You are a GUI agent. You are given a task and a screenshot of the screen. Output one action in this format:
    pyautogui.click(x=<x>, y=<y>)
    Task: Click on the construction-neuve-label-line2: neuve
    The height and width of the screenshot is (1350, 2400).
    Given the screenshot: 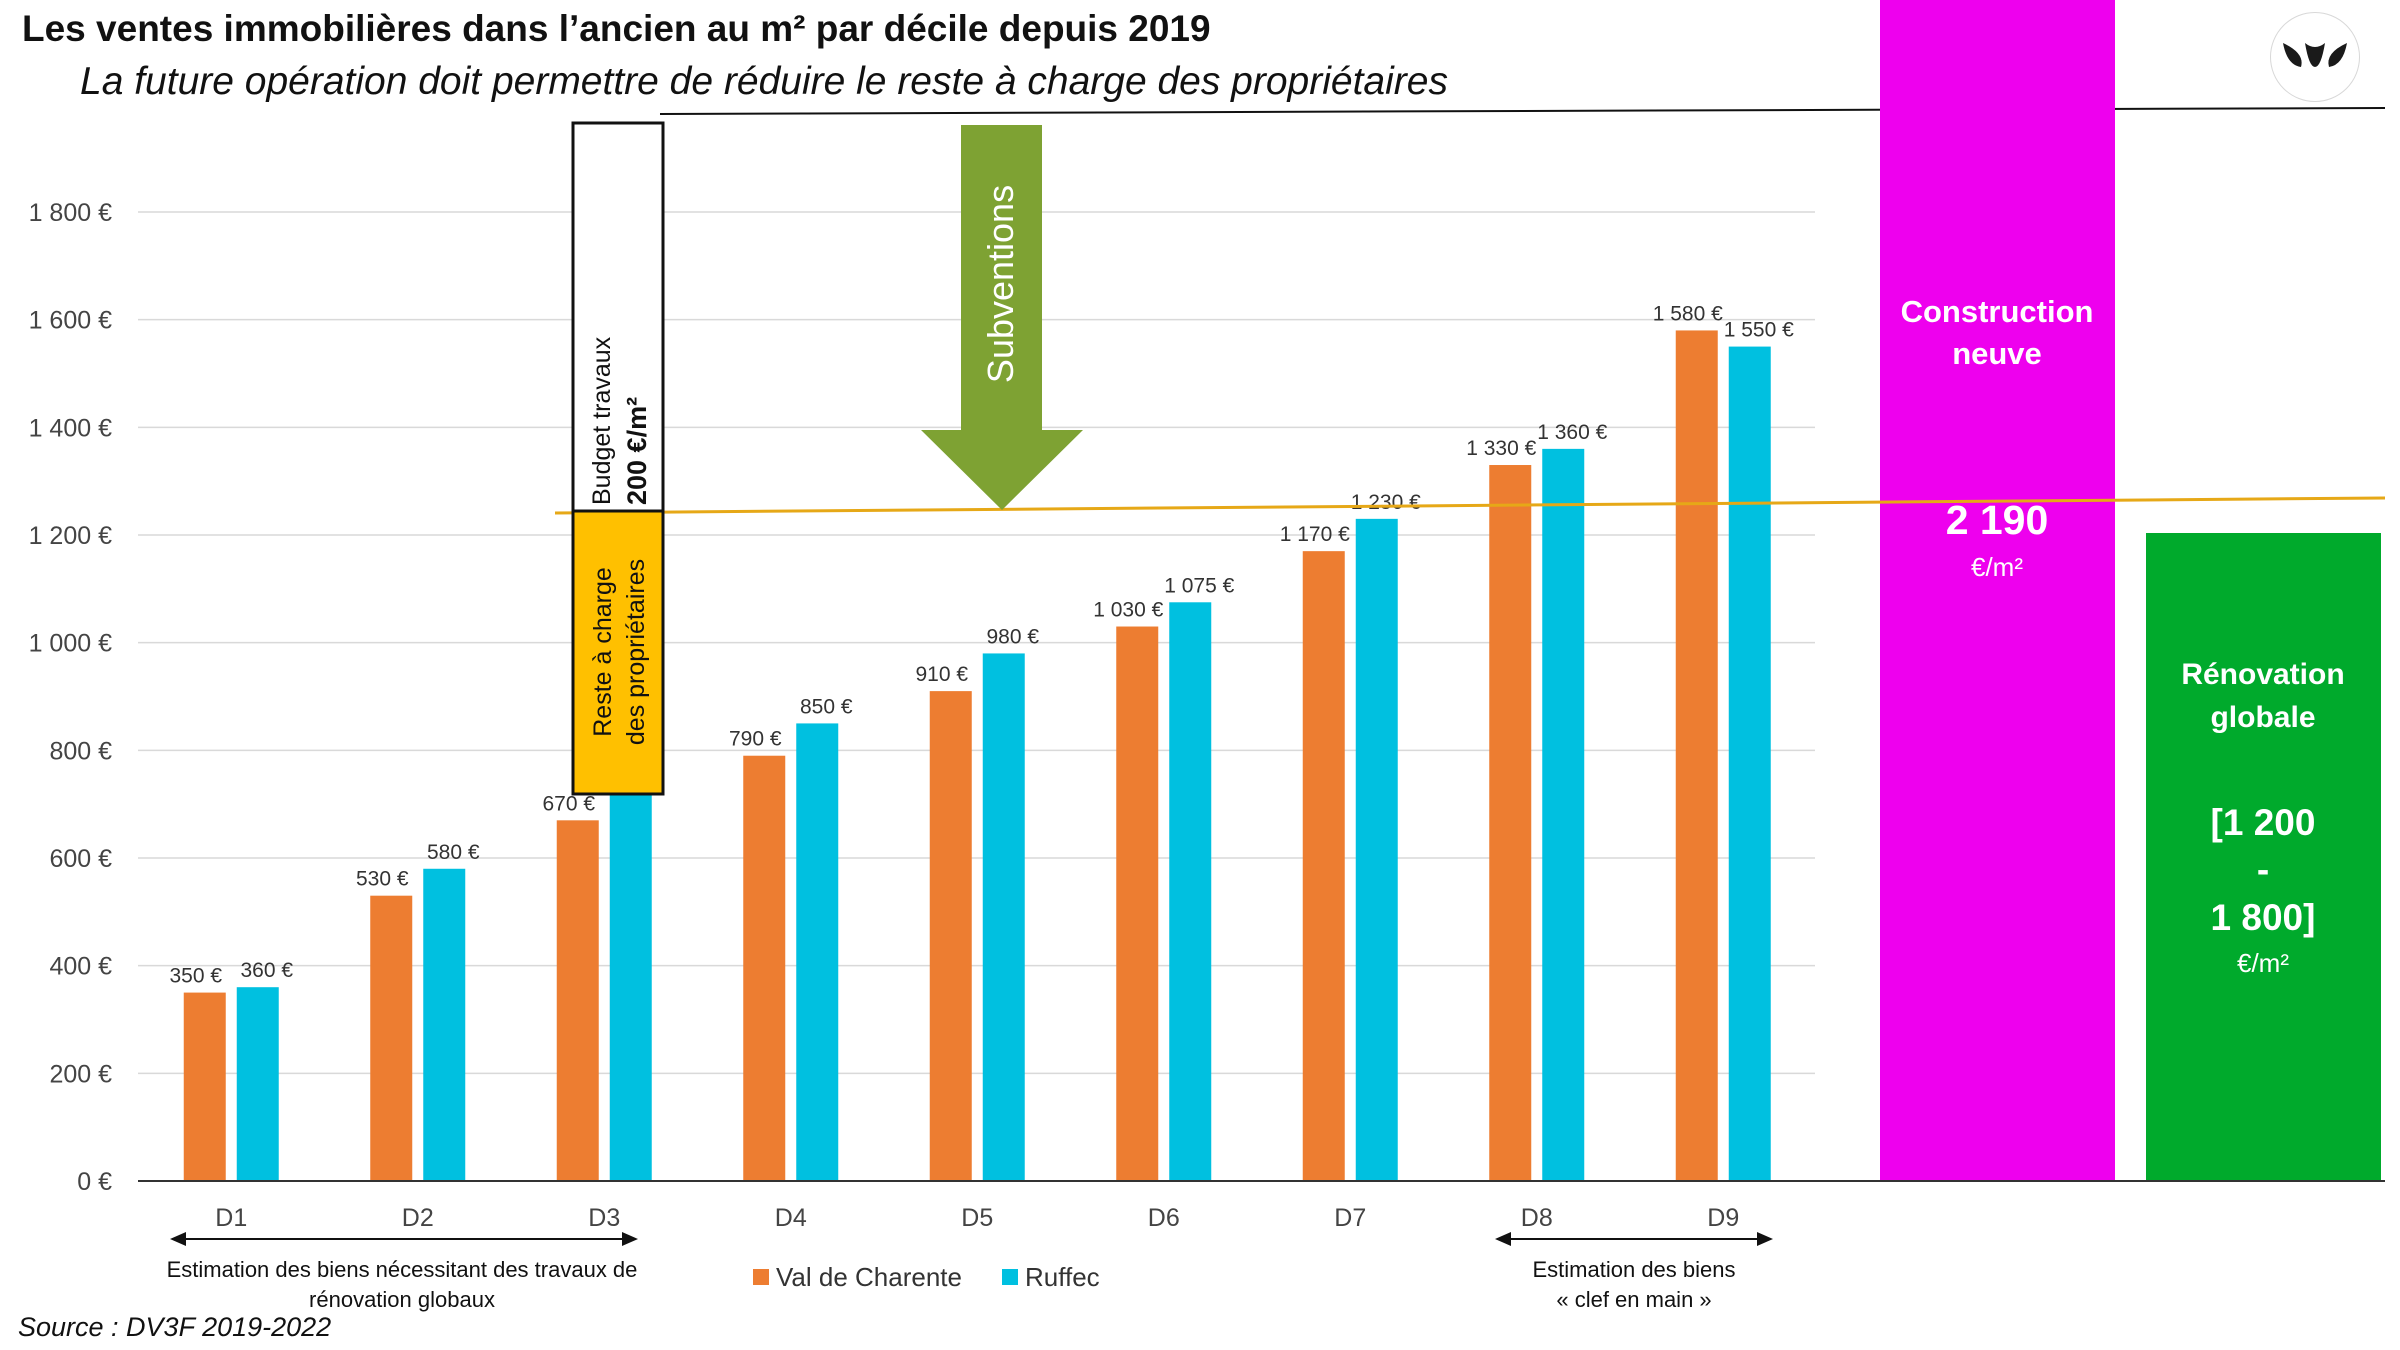 What is the action you would take?
    pyautogui.click(x=1997, y=353)
    